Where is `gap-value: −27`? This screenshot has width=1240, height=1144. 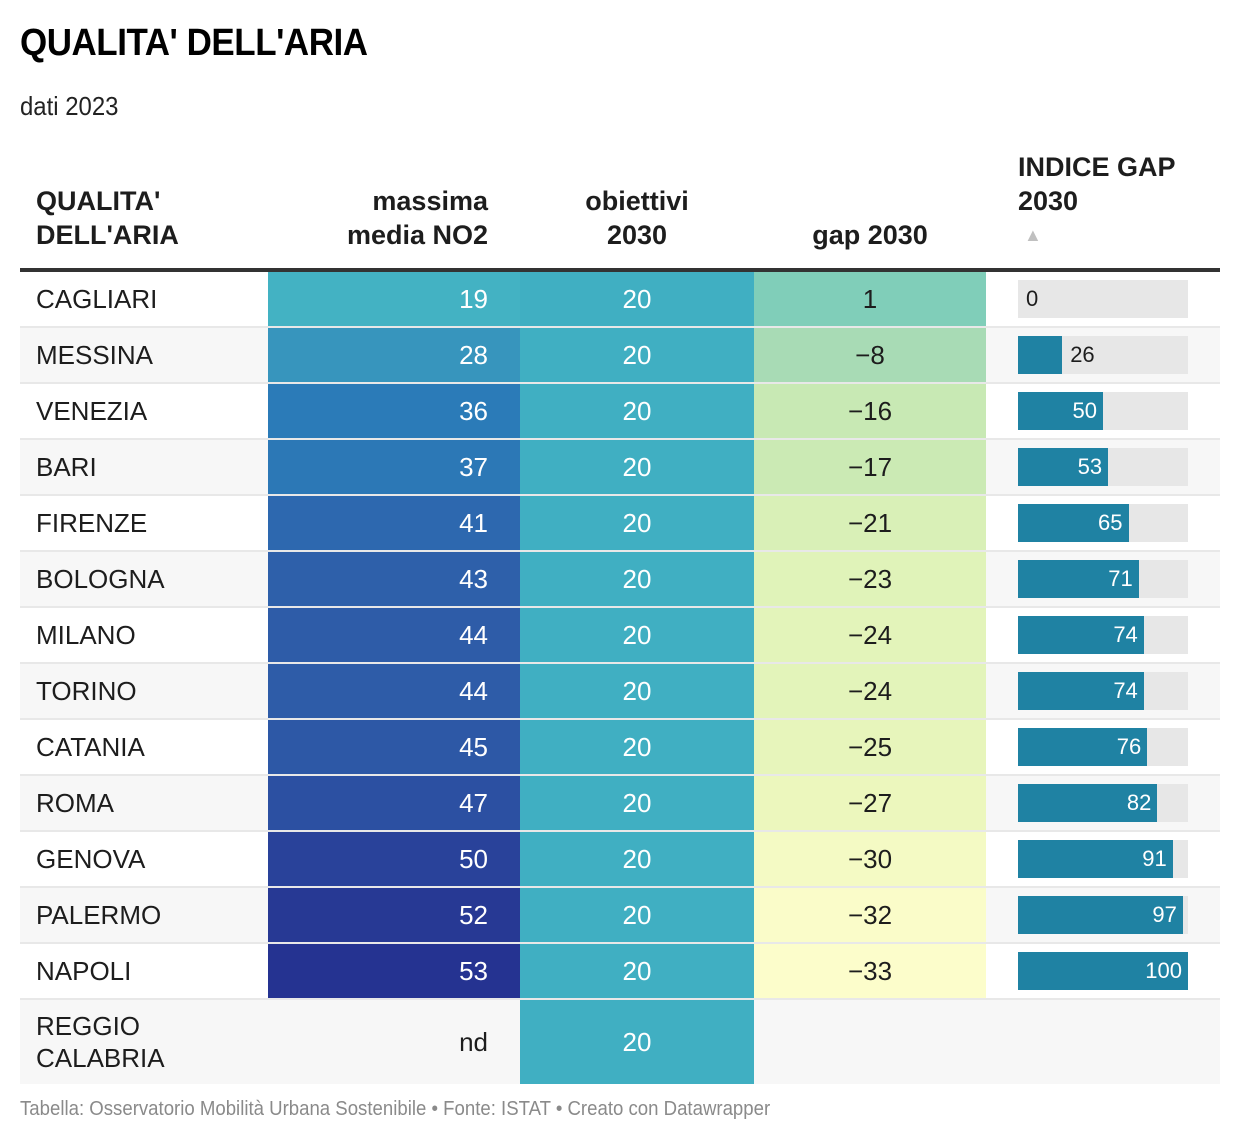 gap-value: −27 is located at coordinates (870, 803).